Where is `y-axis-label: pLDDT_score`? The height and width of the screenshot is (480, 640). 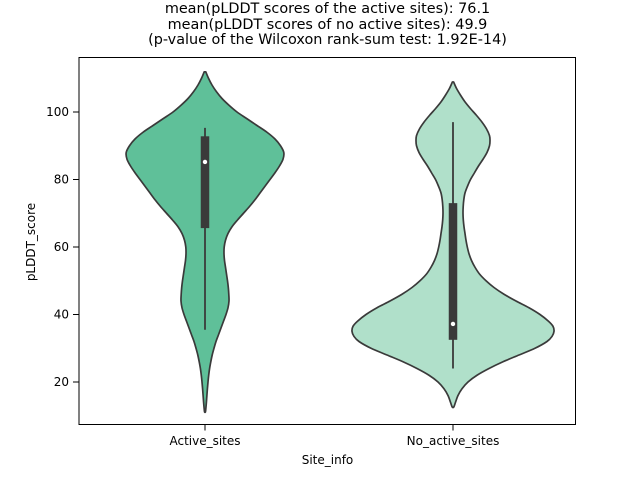
y-axis-label: pLDDT_score is located at coordinates (31, 242).